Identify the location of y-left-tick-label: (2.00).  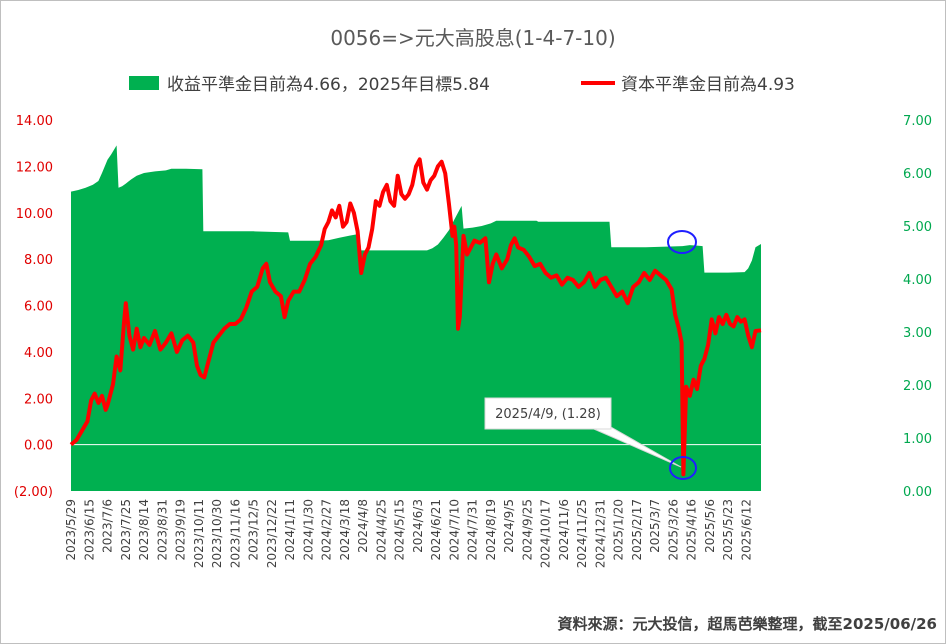
(33, 492).